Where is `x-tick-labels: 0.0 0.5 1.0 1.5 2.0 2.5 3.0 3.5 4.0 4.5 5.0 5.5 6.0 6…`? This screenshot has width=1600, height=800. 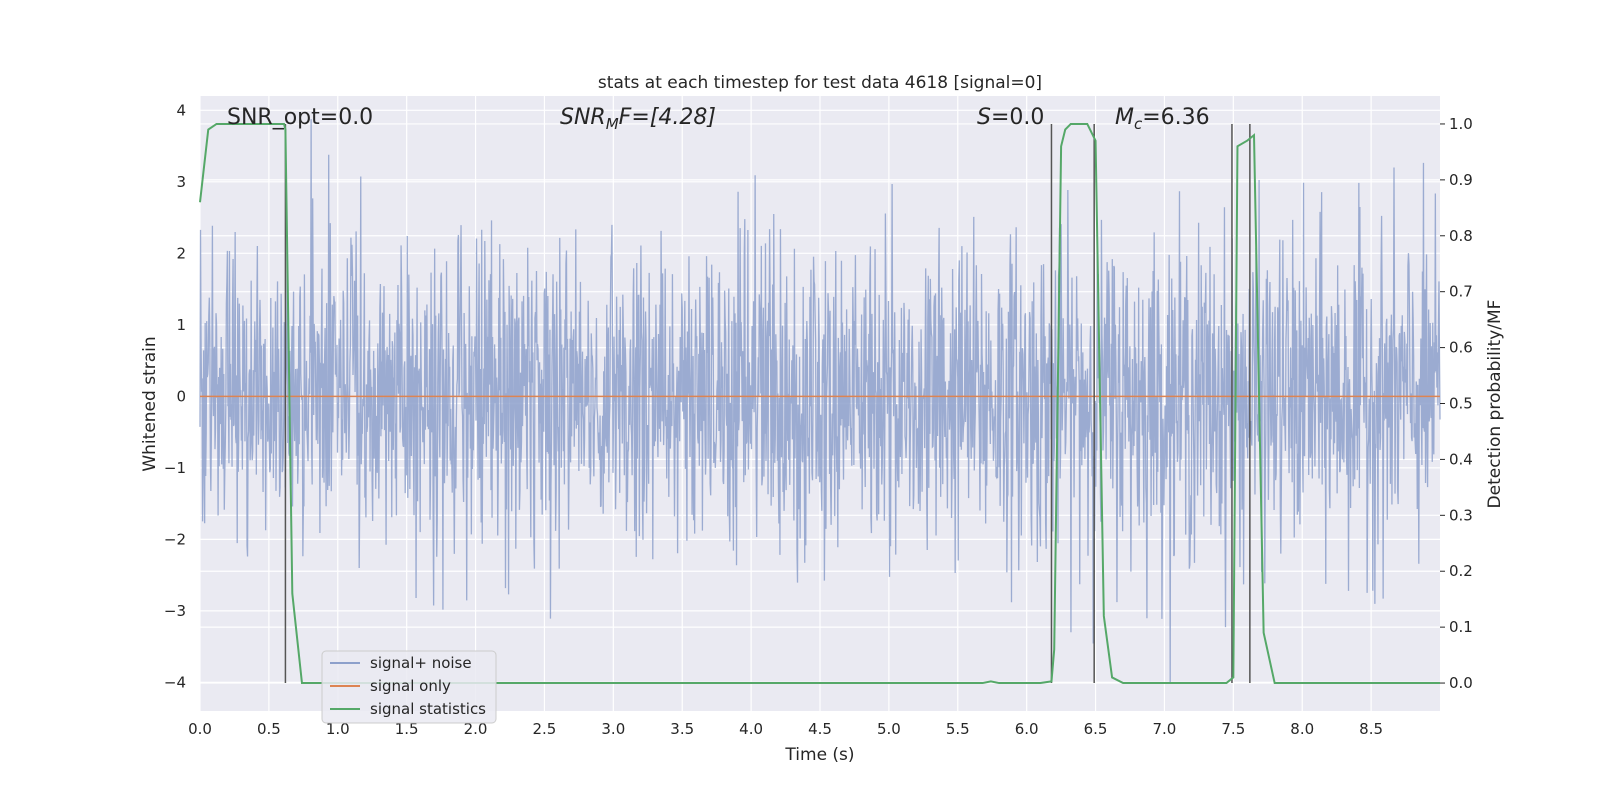
x-tick-labels: 0.0 0.5 1.0 1.5 2.0 2.5 3.0 3.5 4.0 4.5 5.0 5.5 6.0 6… is located at coordinates (785, 729).